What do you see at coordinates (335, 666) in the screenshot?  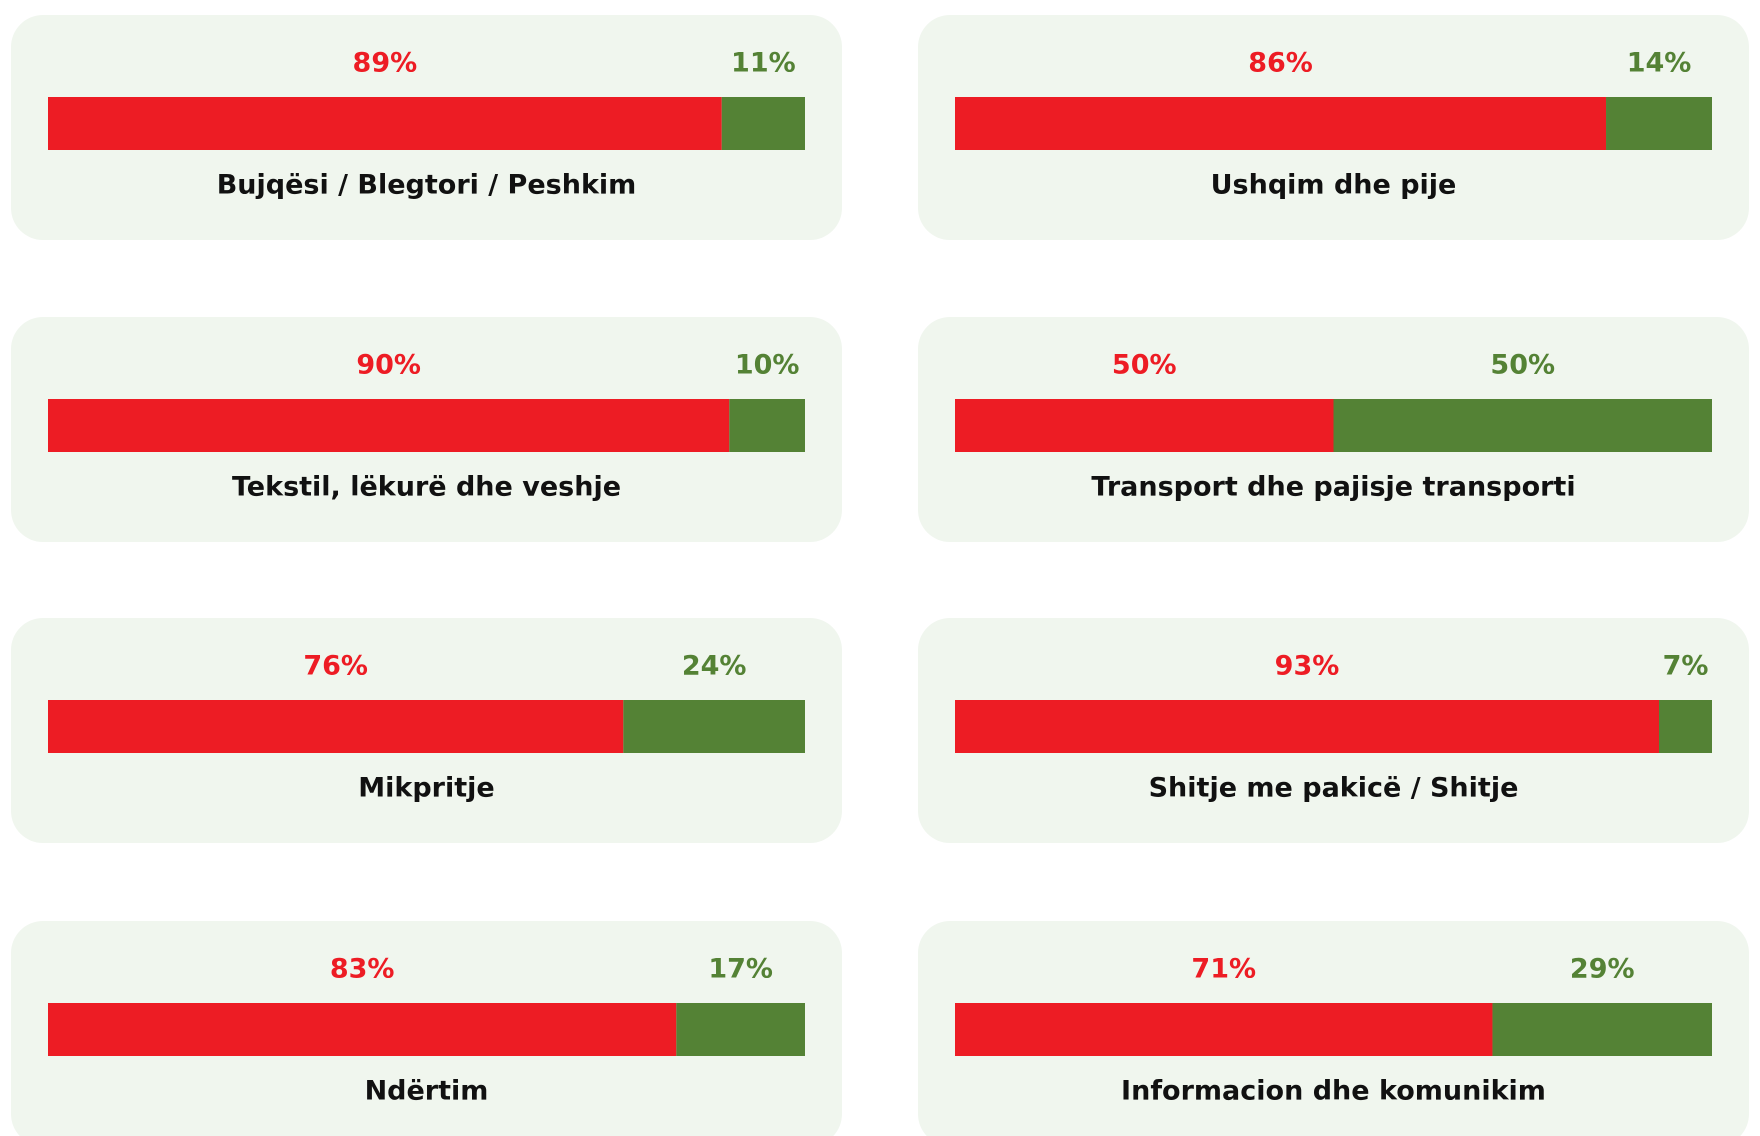 I see `value-label: 76%` at bounding box center [335, 666].